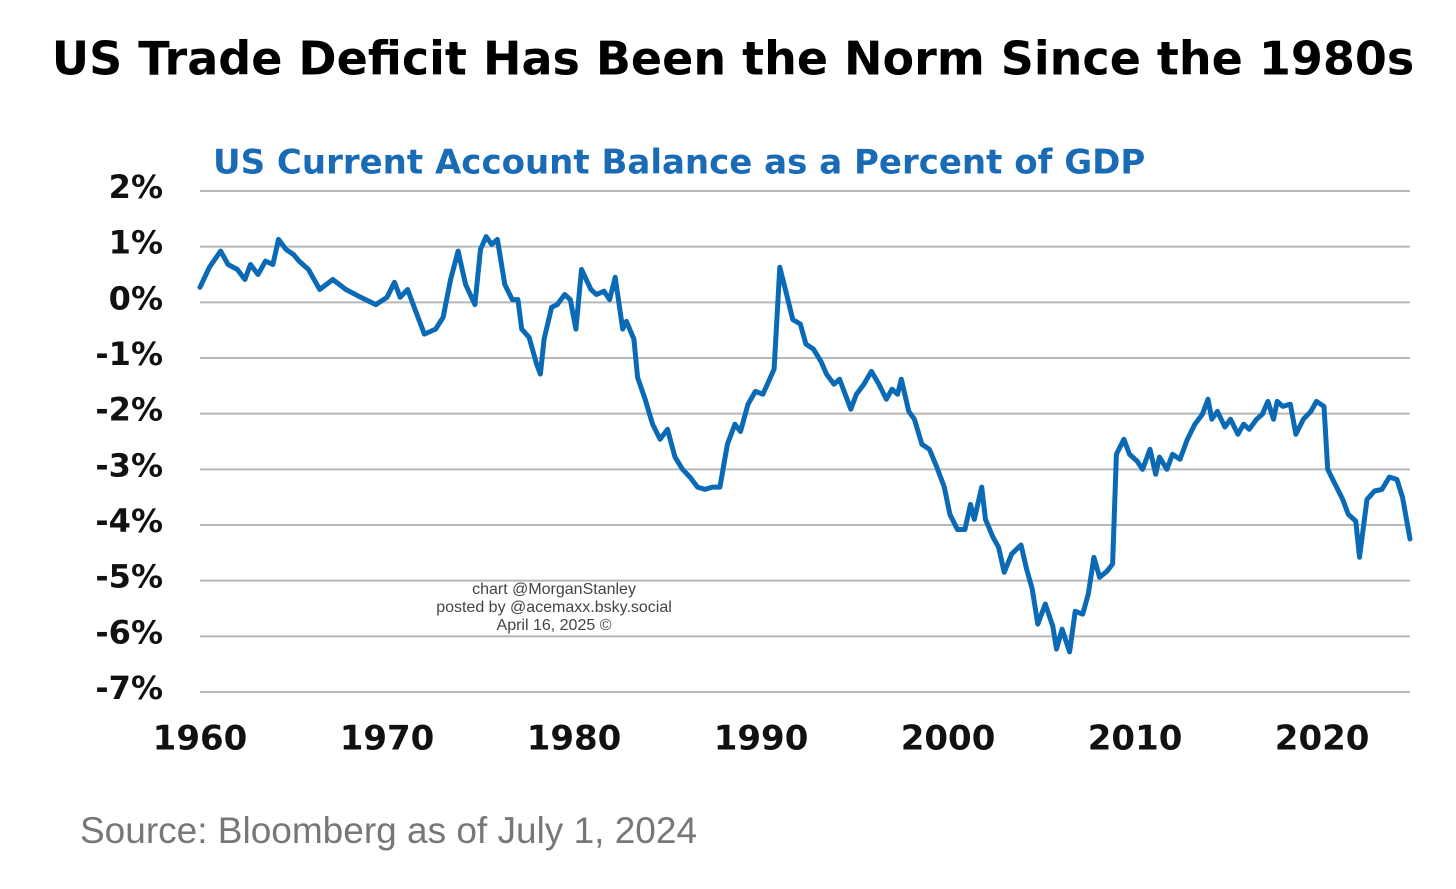 This screenshot has width=1456, height=889. Describe the element at coordinates (1135, 739) in the screenshot. I see `x-tick-label: 2010` at that location.